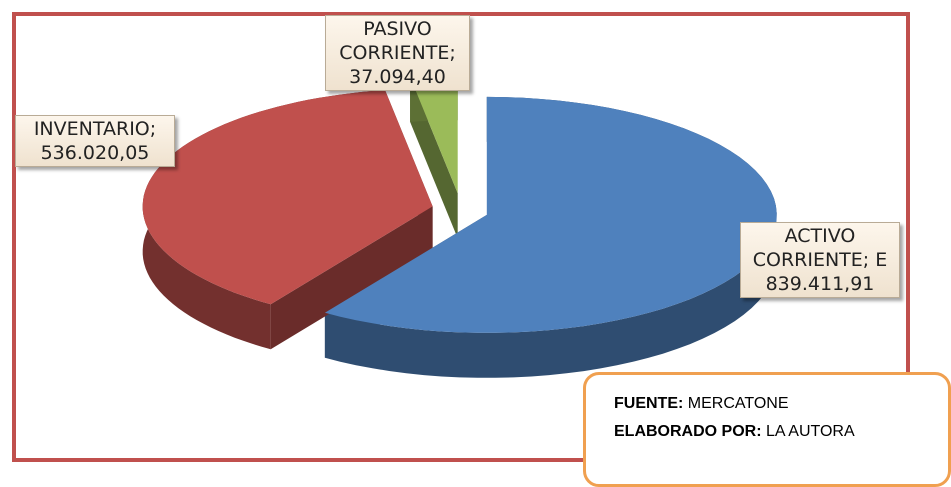 The width and height of the screenshot is (951, 487). I want to click on note-label: ELABORADO POR:, so click(688, 431).